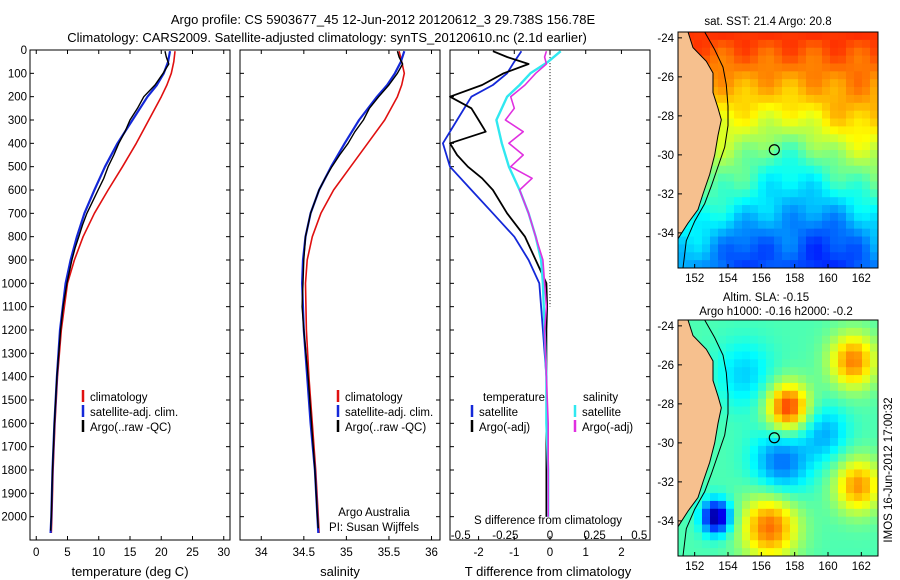 The height and width of the screenshot is (580, 900). What do you see at coordinates (550, 553) in the screenshot?
I see `x-tick-label: 0` at bounding box center [550, 553].